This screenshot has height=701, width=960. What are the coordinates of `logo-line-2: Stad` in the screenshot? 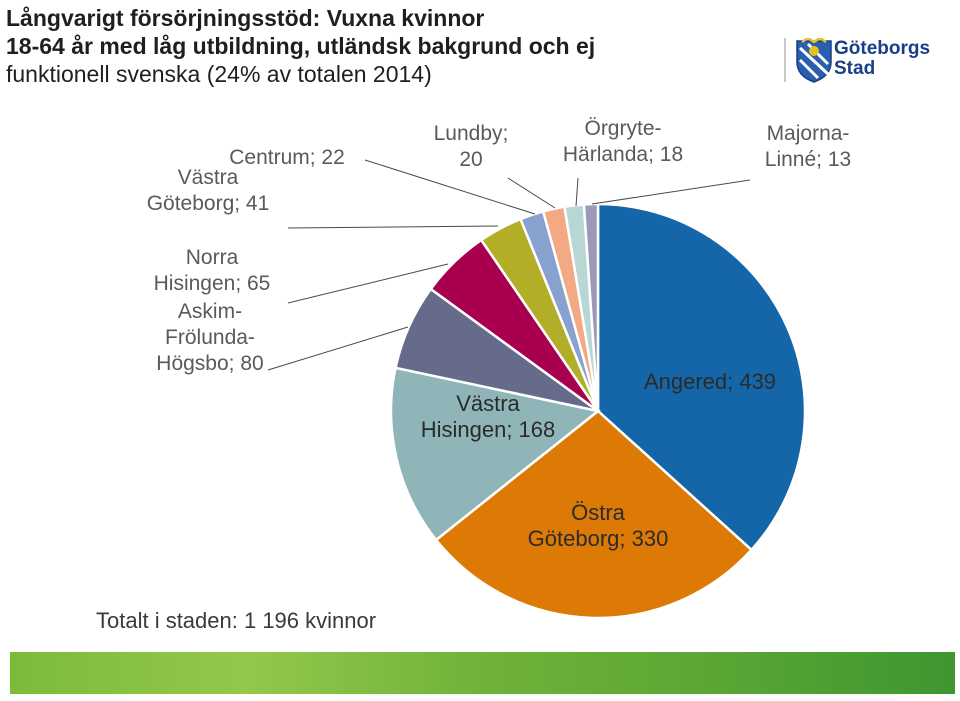 It's located at (855, 68).